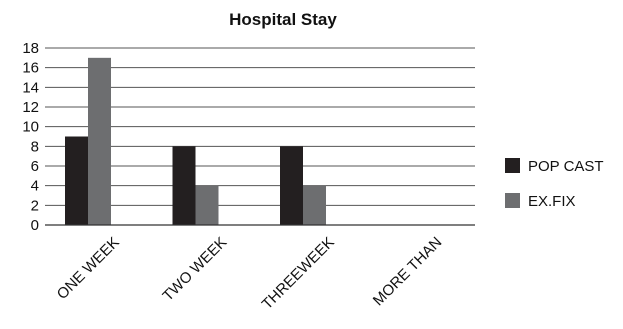 The height and width of the screenshot is (329, 623). I want to click on y-tick-label: 12, so click(30, 107).